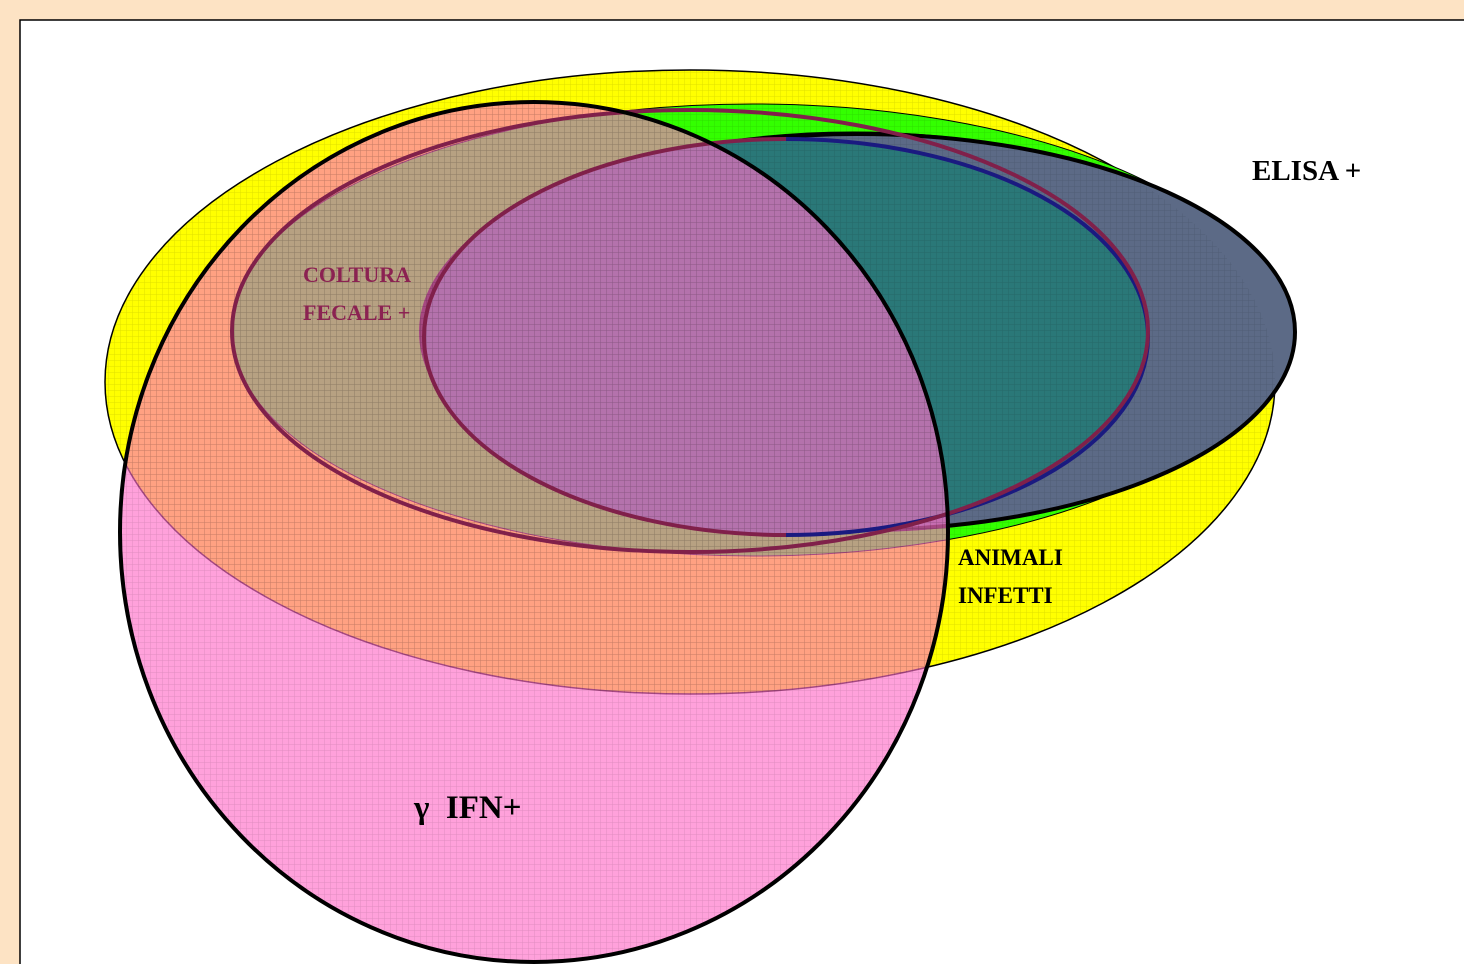 This screenshot has width=1464, height=964. Describe the element at coordinates (467, 808) in the screenshot. I see `ifn-label: γ IFN+` at that location.